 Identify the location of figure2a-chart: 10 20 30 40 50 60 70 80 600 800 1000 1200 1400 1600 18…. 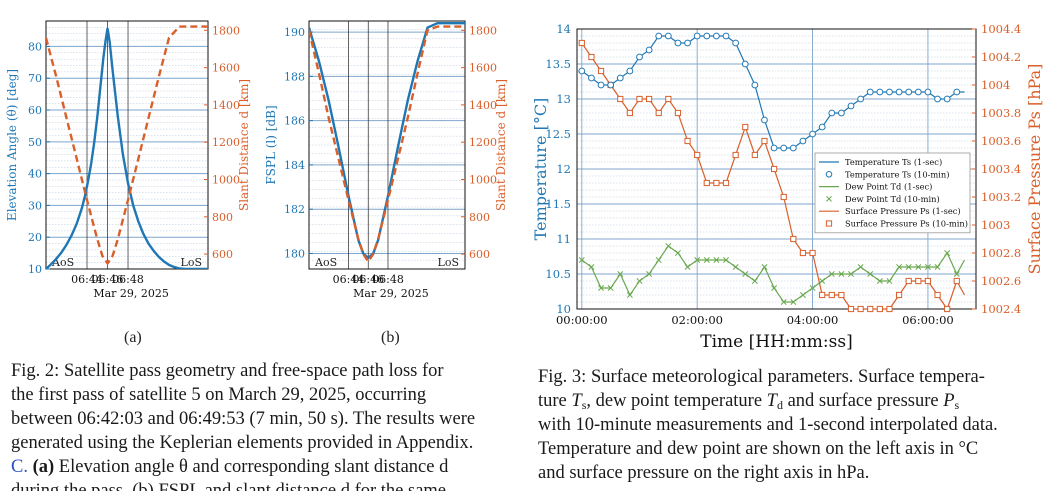
(128, 160).